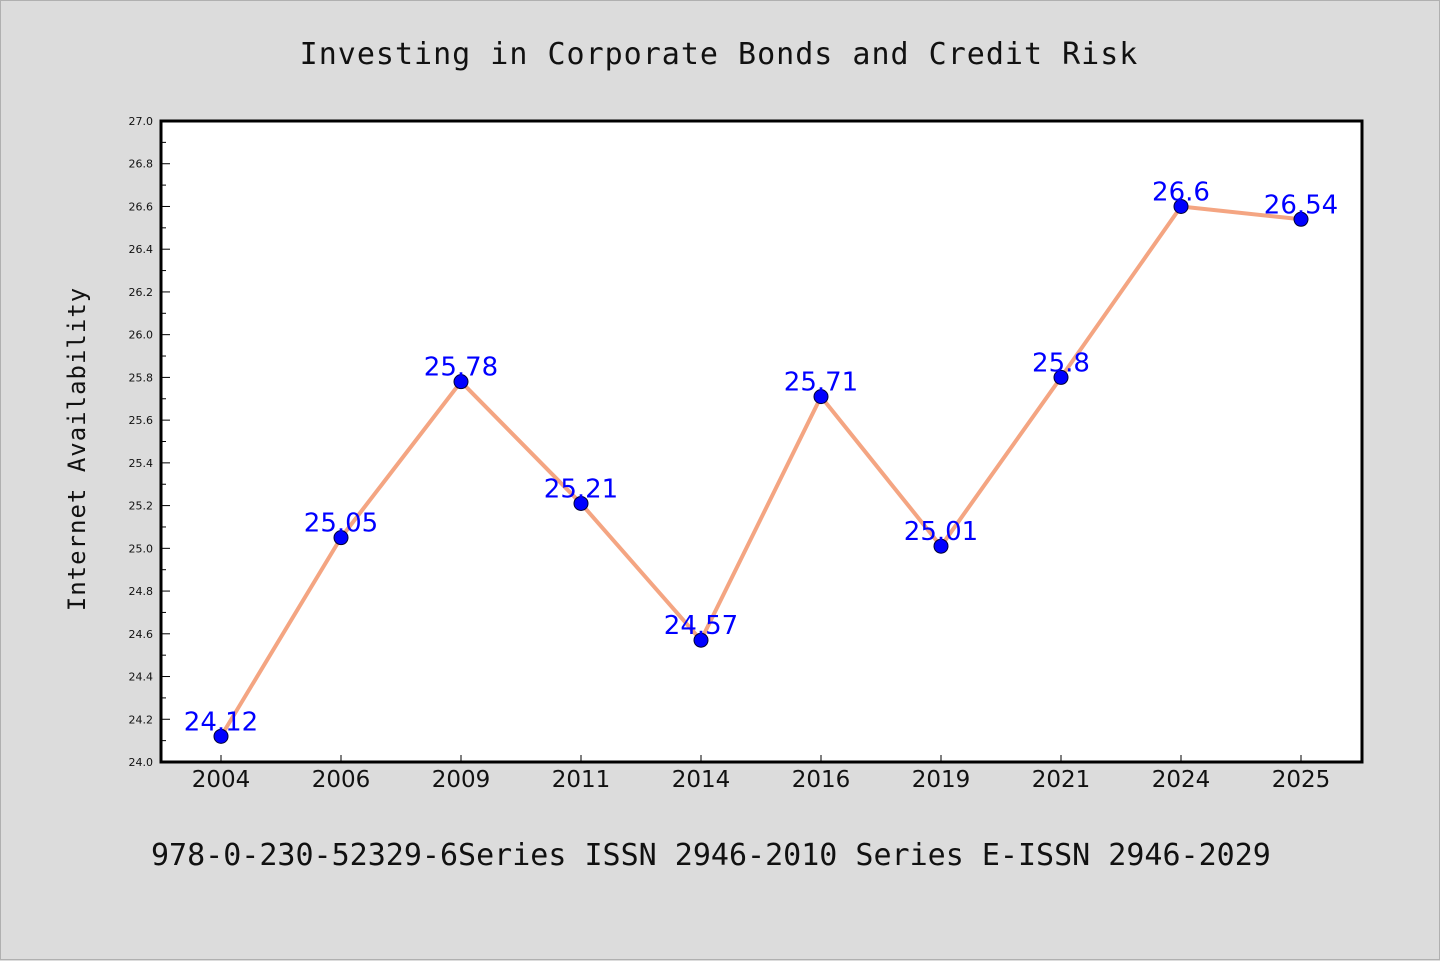 The width and height of the screenshot is (1440, 961). What do you see at coordinates (141, 548) in the screenshot?
I see `y-tick-label: 25.0` at bounding box center [141, 548].